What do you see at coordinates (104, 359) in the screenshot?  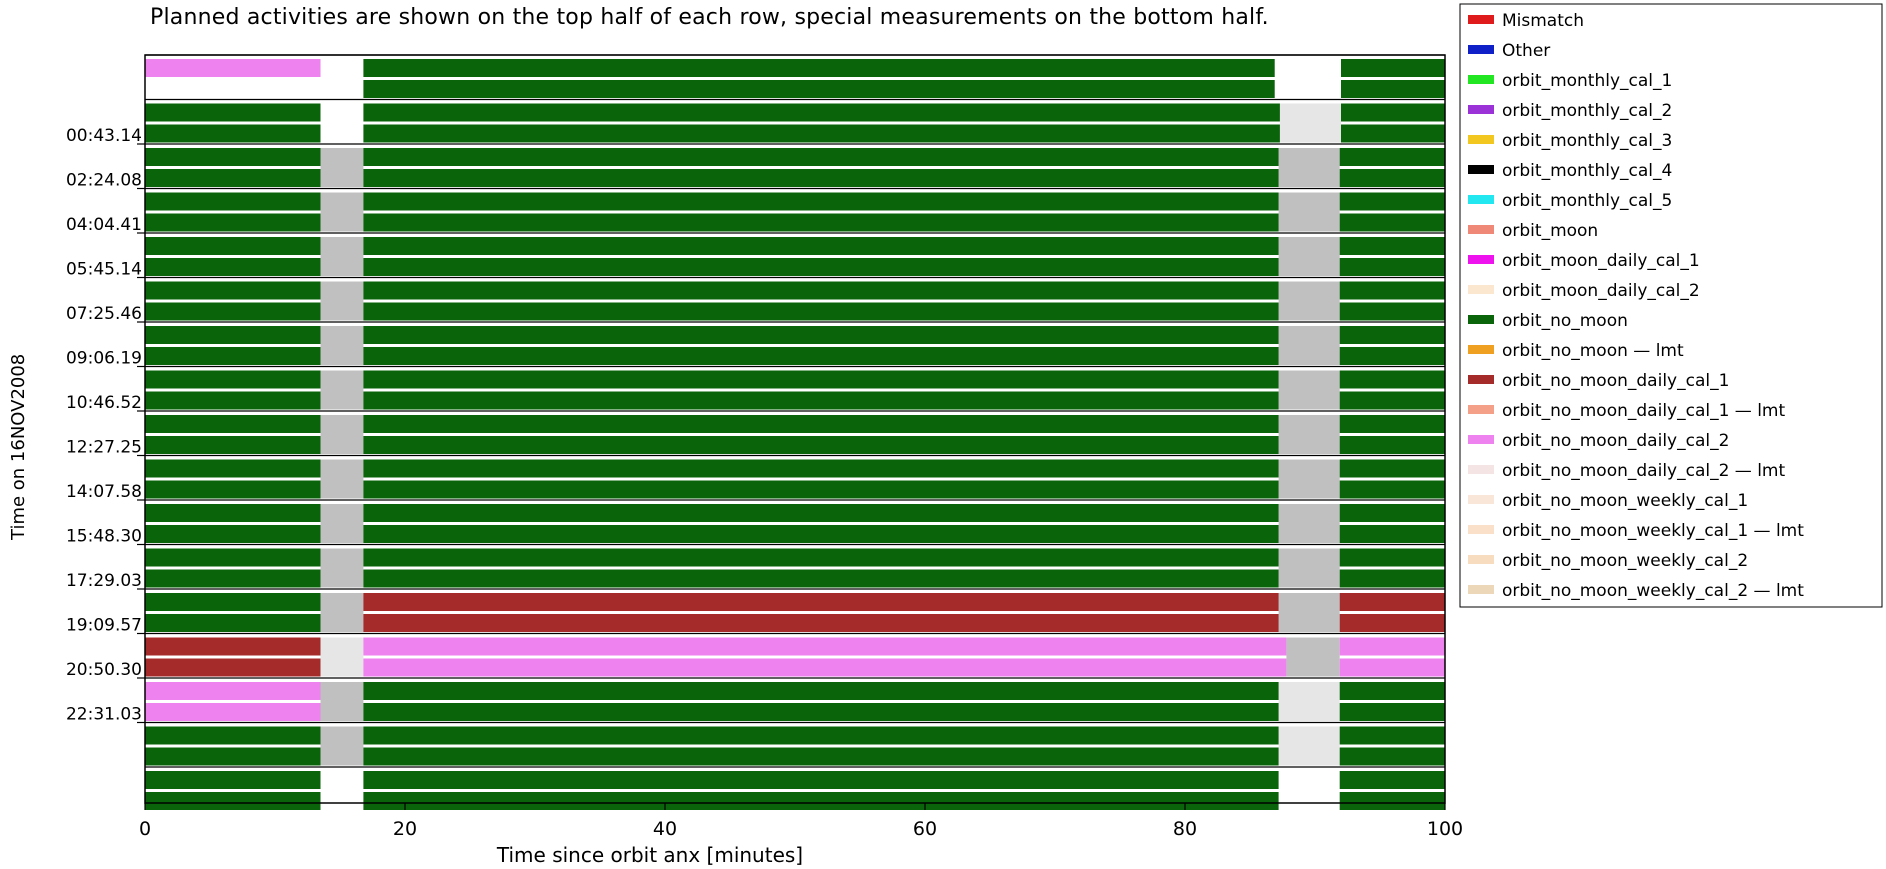 I see `y-tick-label: 09:06.19` at bounding box center [104, 359].